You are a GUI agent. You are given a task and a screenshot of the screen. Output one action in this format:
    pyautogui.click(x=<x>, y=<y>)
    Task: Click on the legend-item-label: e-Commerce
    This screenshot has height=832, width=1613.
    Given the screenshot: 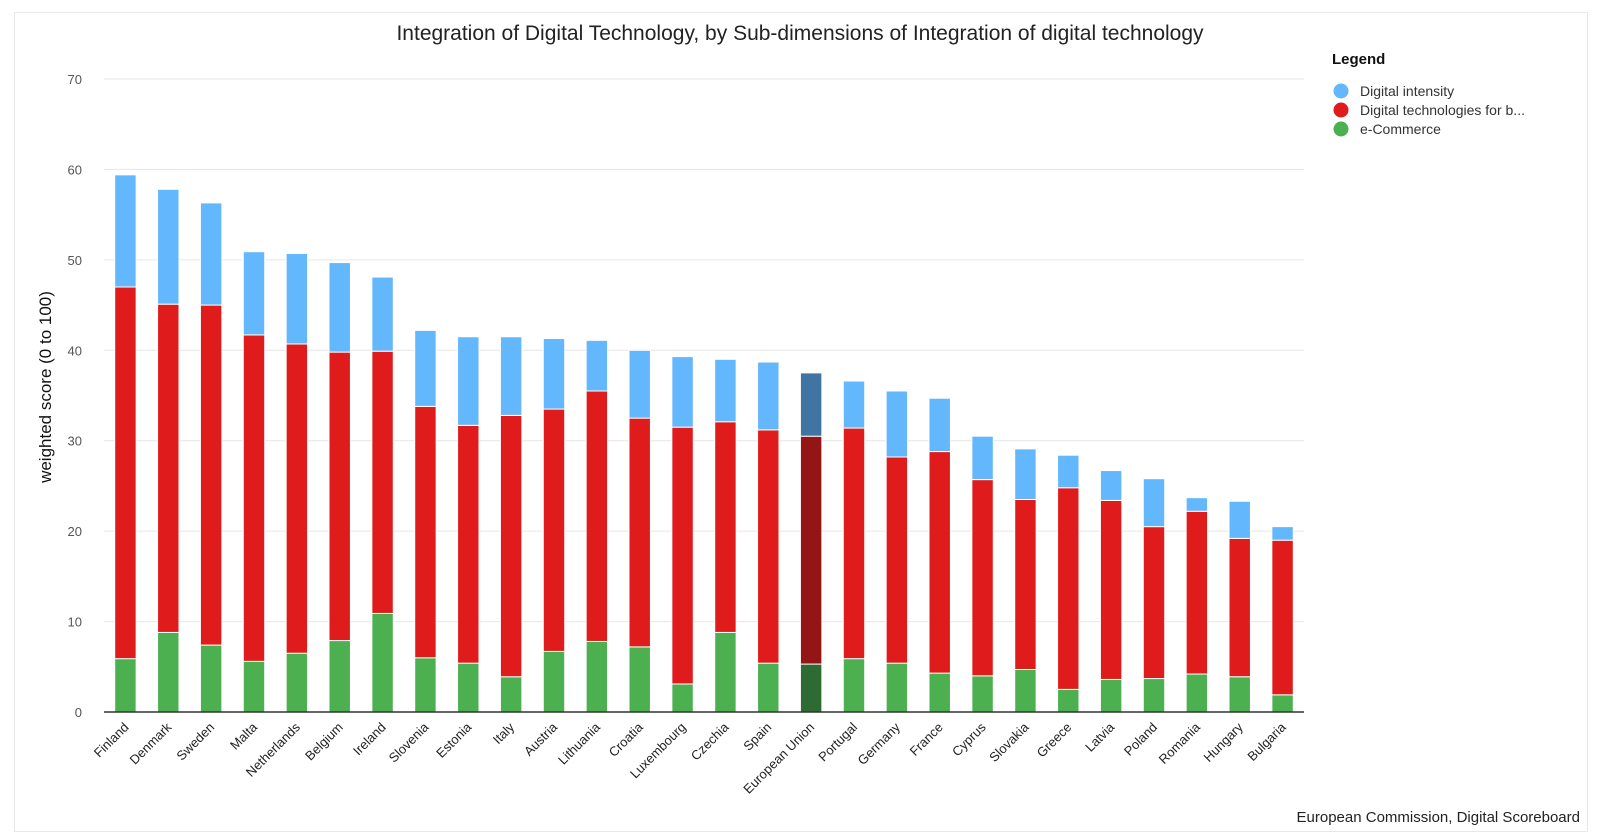 What is the action you would take?
    pyautogui.click(x=1400, y=129)
    